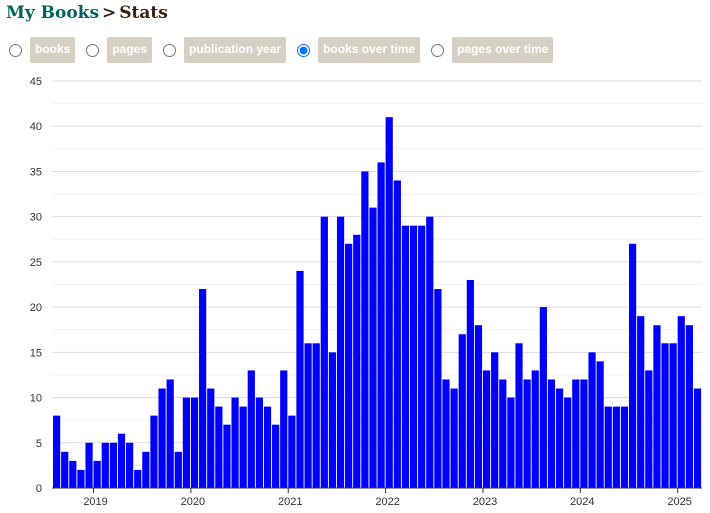 This screenshot has height=513, width=710. Describe the element at coordinates (93, 50) in the screenshot. I see `pages-radio` at that location.